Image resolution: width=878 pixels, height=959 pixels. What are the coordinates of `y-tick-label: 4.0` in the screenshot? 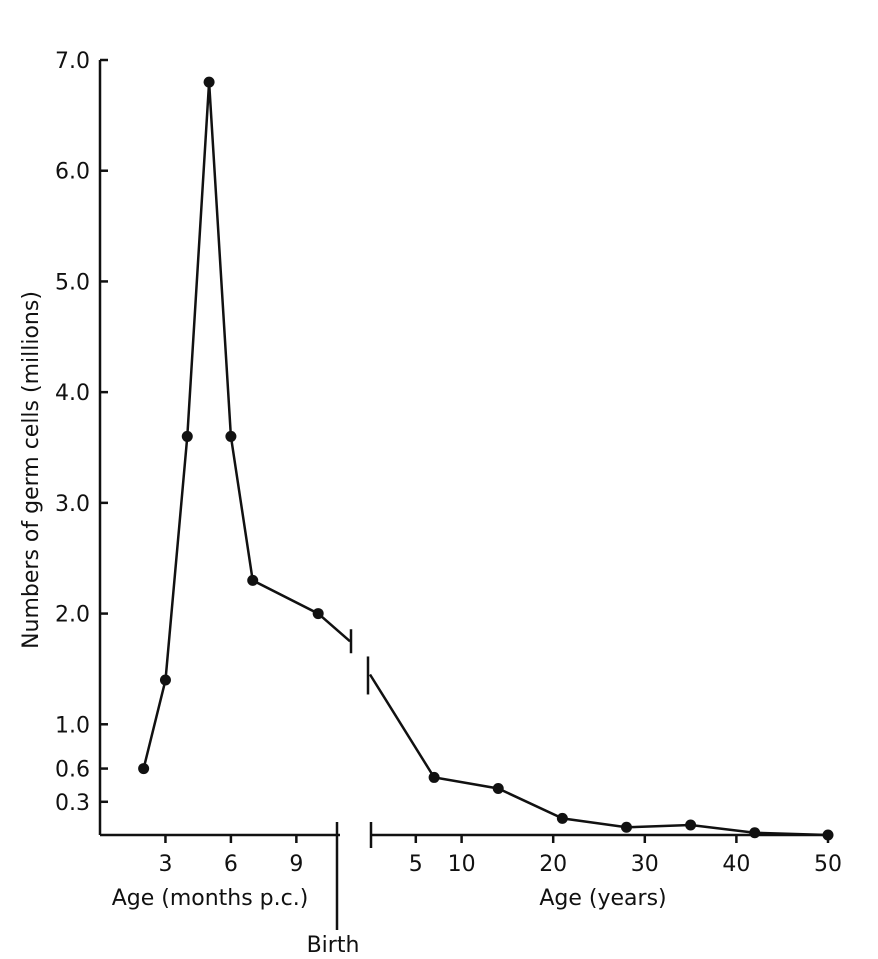 It's located at (72, 393).